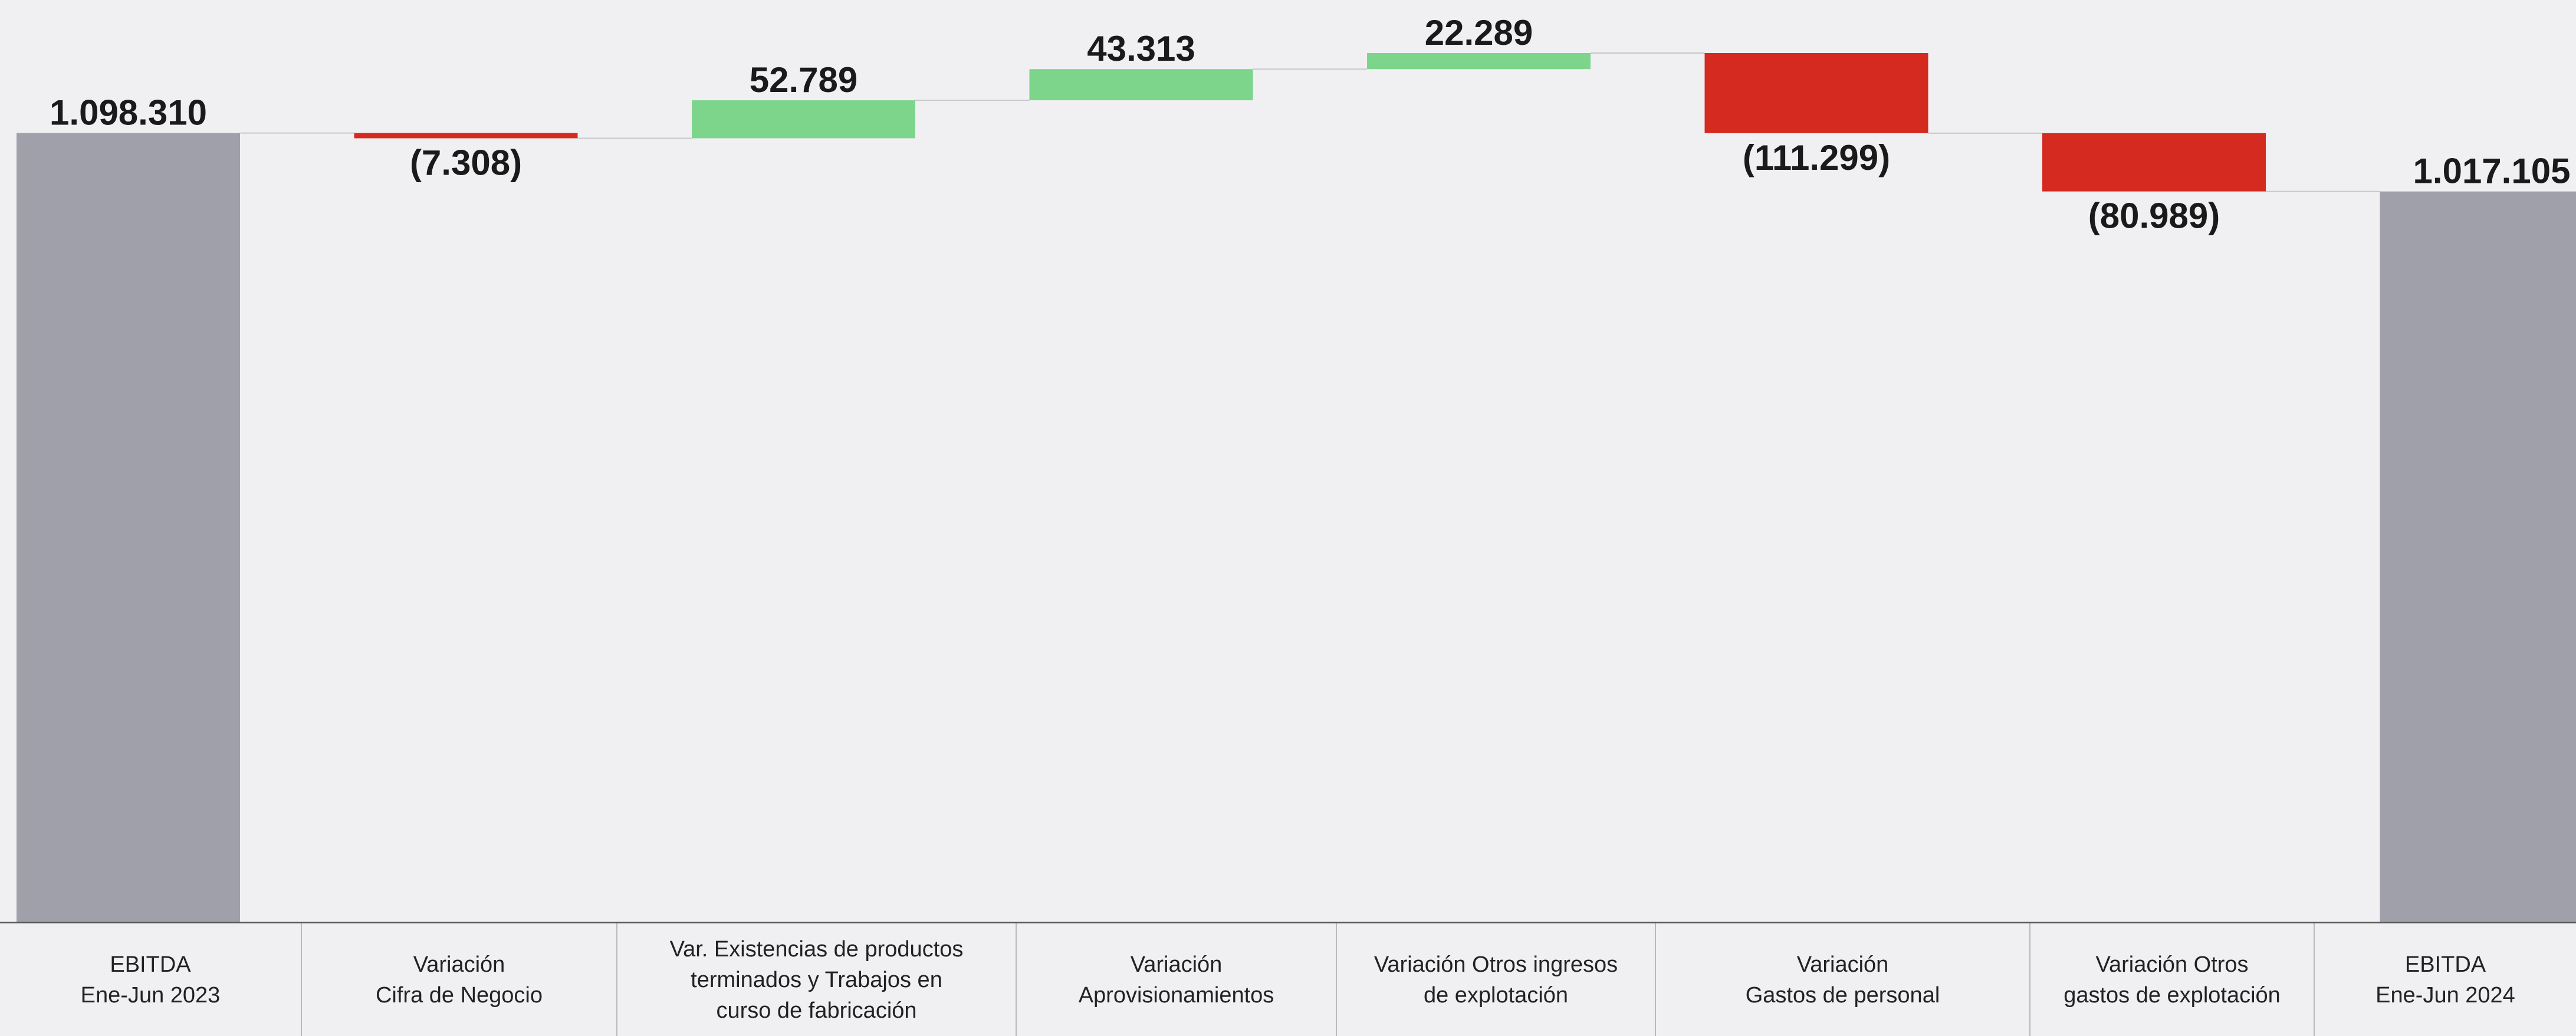  I want to click on category-label: EBITDA Ene-Jun 2024, so click(2445, 980).